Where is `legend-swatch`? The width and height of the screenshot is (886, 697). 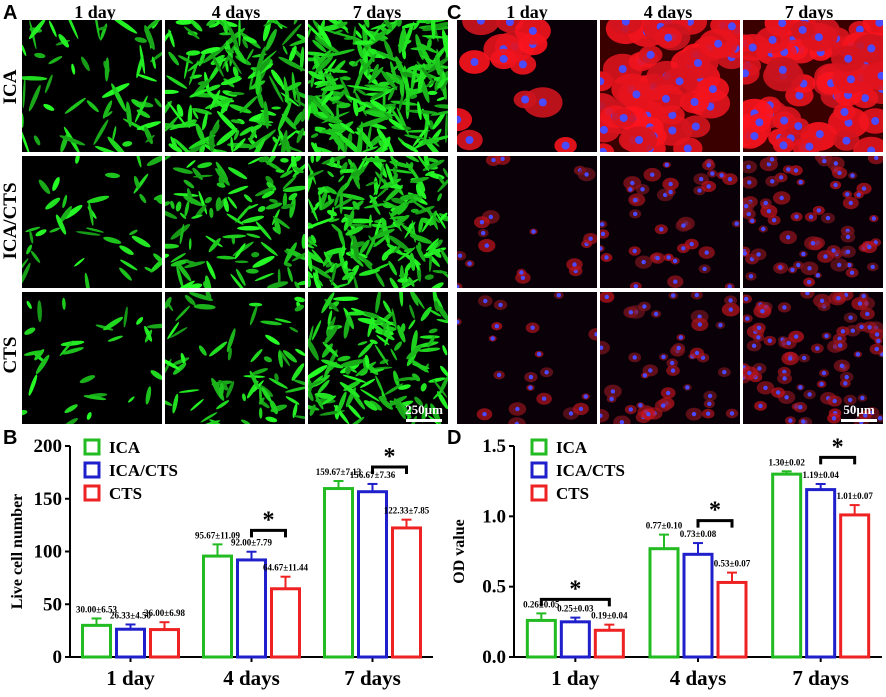 legend-swatch is located at coordinates (539, 447).